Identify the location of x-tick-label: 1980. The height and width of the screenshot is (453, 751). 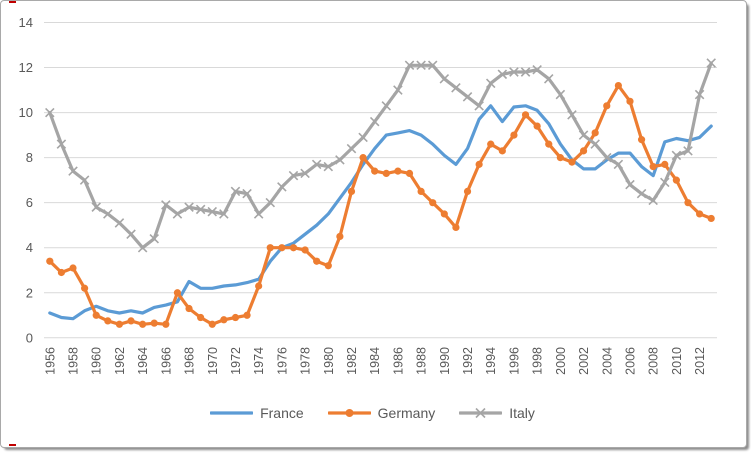
(329, 361).